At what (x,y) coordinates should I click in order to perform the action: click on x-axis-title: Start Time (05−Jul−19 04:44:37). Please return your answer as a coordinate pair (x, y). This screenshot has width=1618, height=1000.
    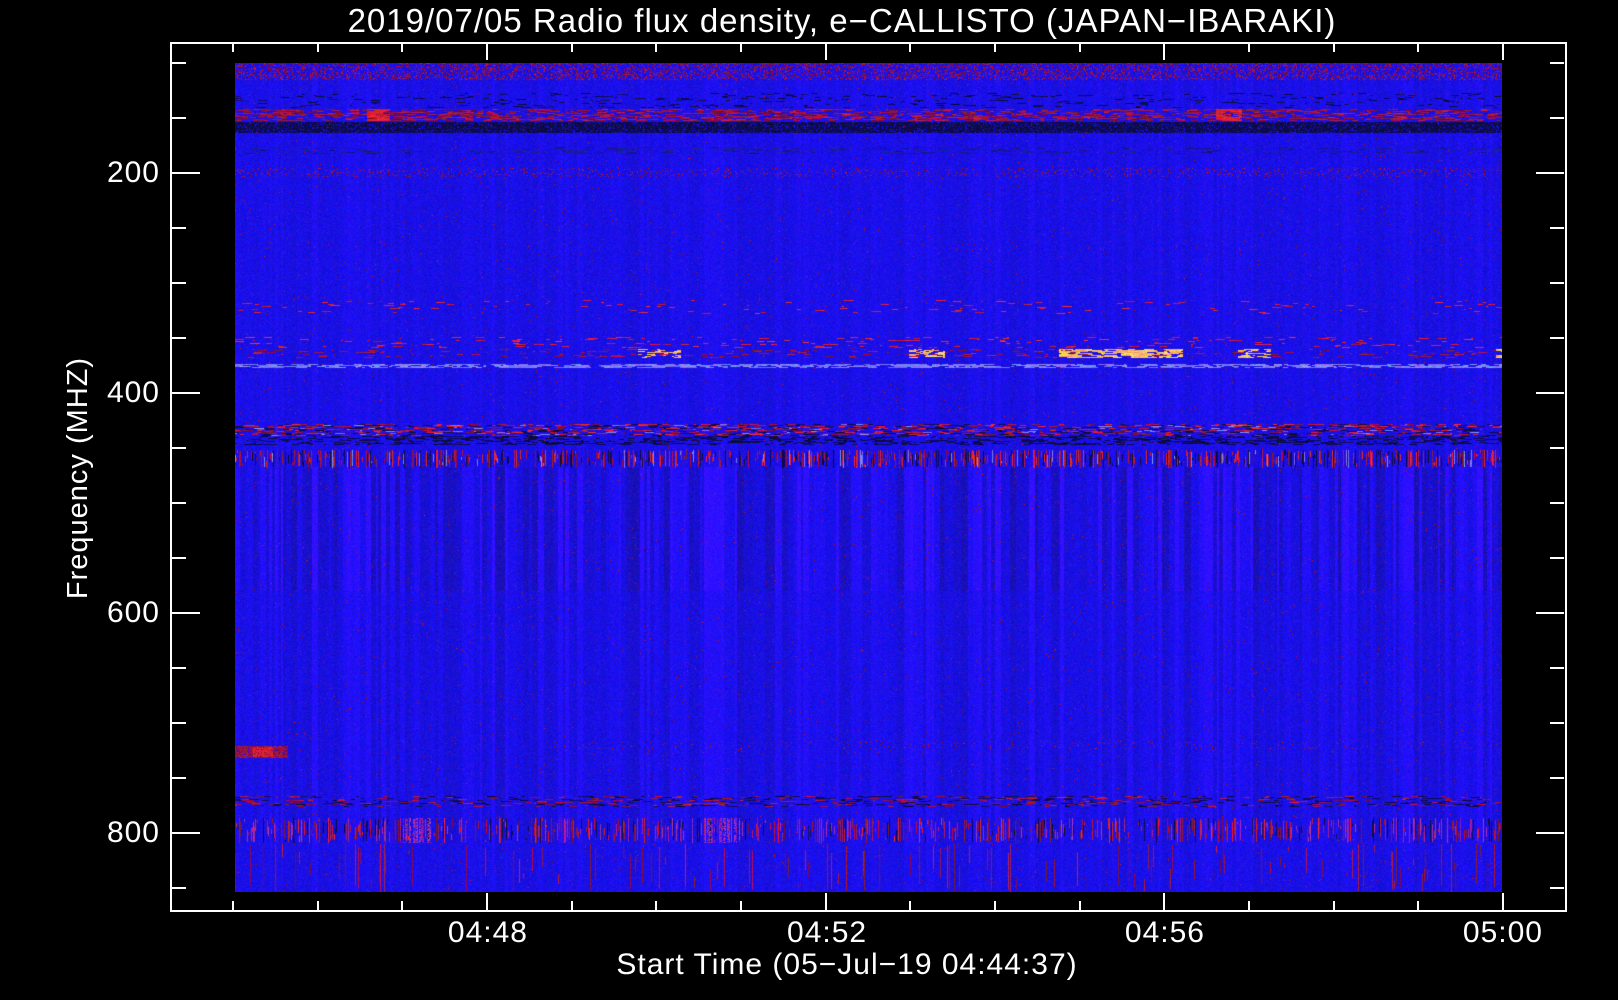
    Looking at the image, I should click on (847, 964).